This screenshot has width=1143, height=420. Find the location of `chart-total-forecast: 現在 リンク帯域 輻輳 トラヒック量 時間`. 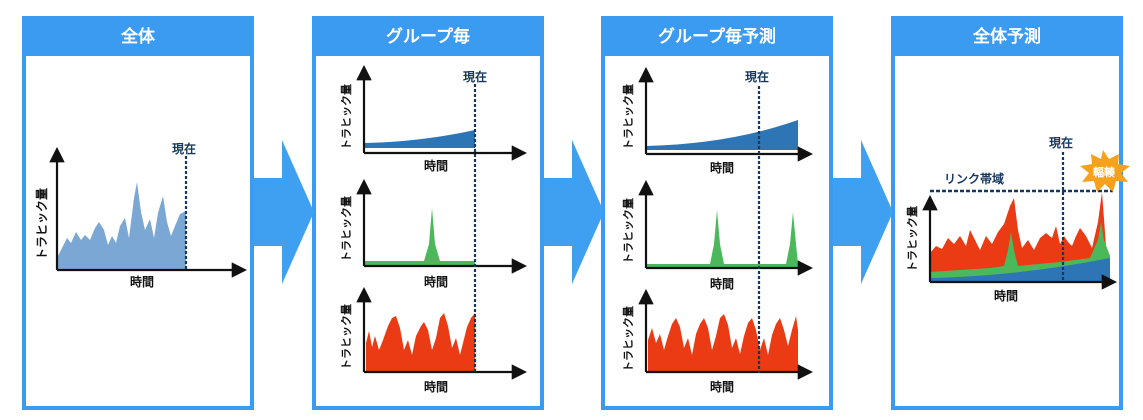

chart-total-forecast: 現在 リンク帯域 輻輳 トラヒック量 時間 is located at coordinates (1018, 219).